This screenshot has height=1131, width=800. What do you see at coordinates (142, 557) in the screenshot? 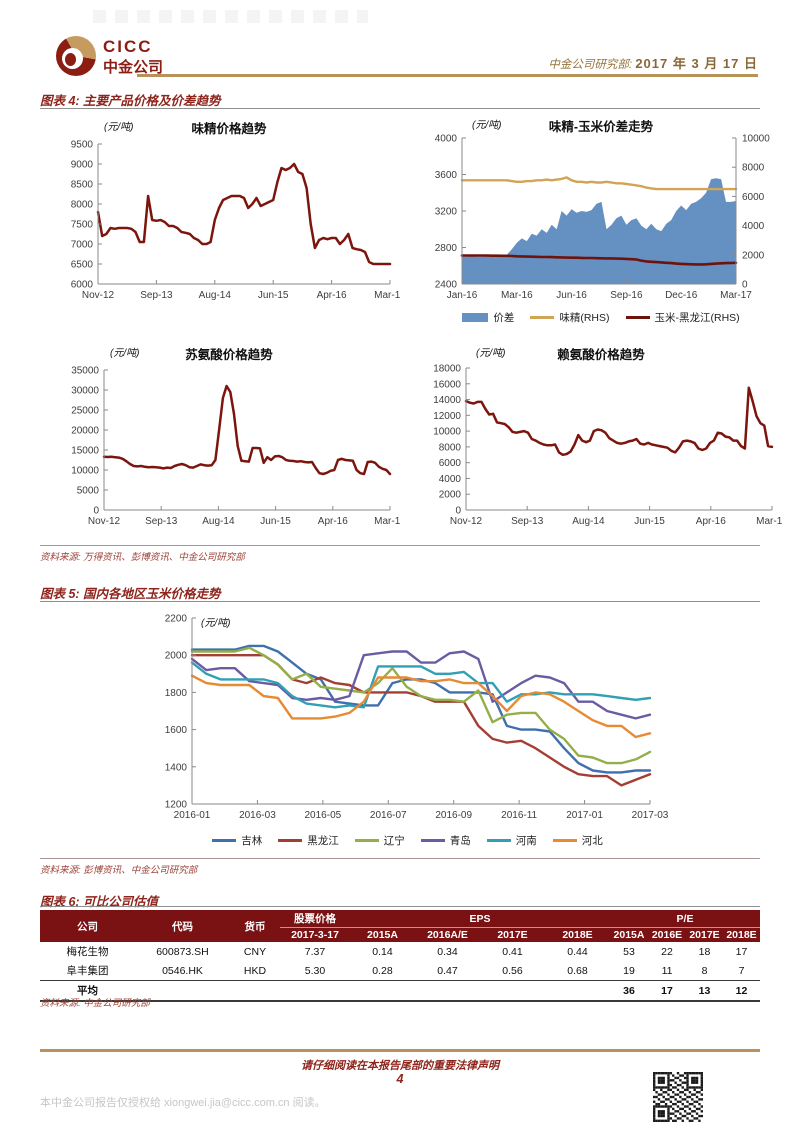
I see `figure4-source: 资料来源: 万得资讯、彭博资讯、中金公司研究部` at bounding box center [142, 557].